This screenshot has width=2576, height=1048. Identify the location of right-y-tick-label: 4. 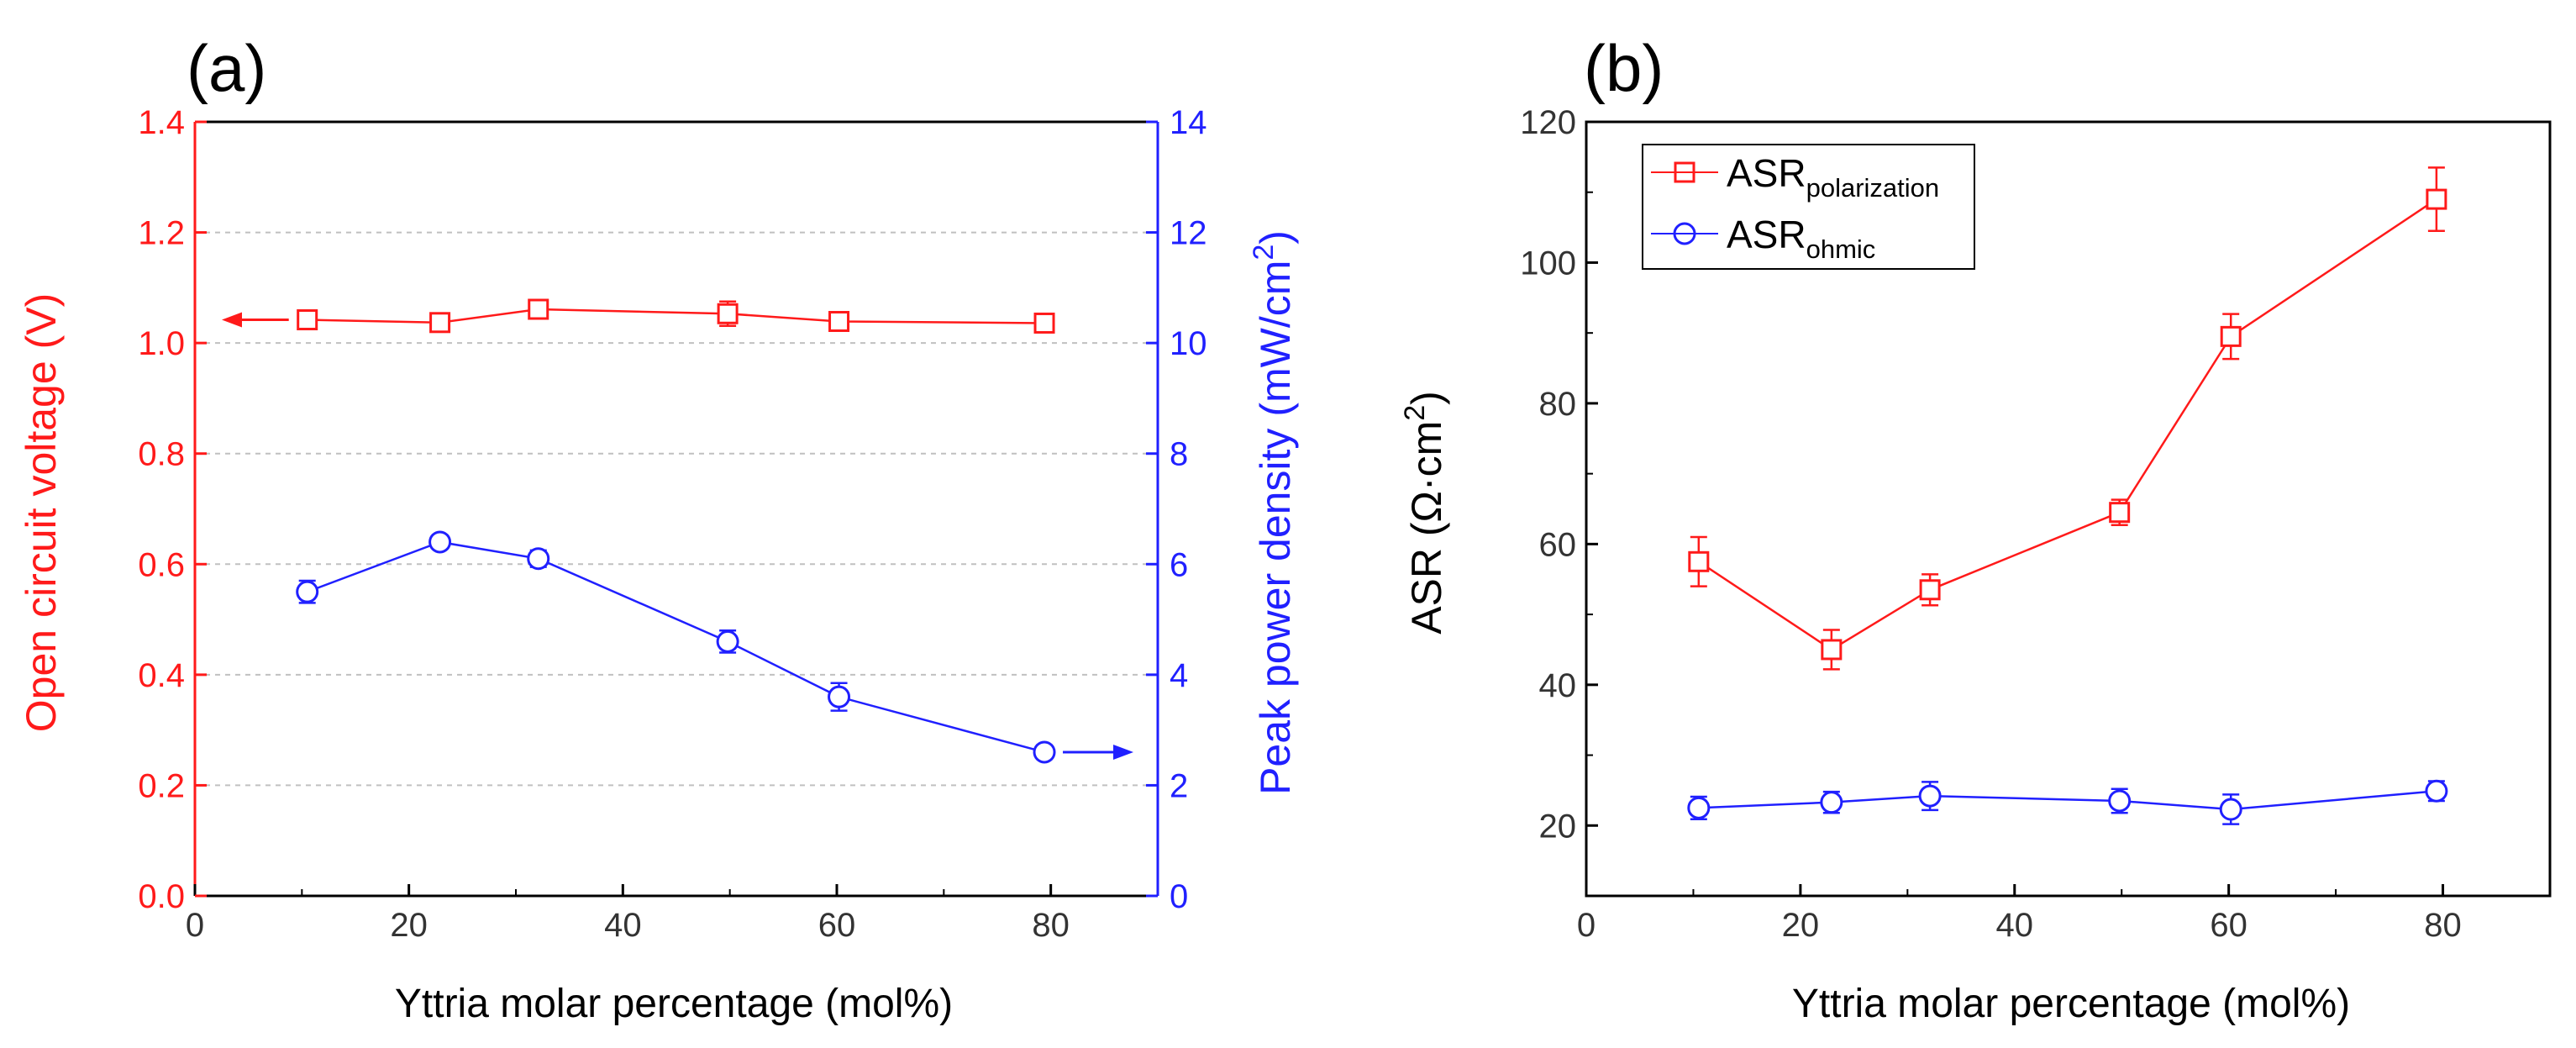
(1179, 675).